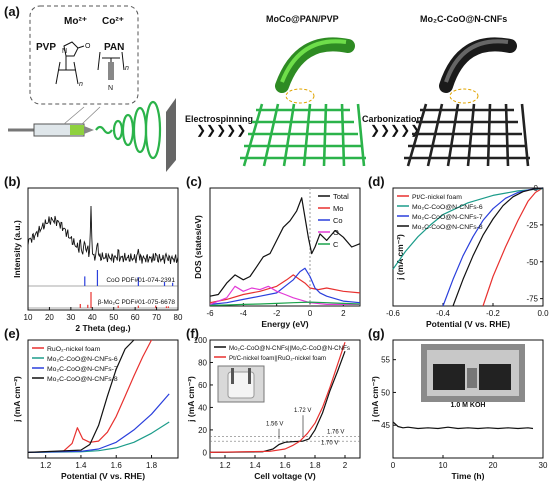  Describe the element at coordinates (336, 244) in the screenshot. I see `legend-entry: C` at that location.